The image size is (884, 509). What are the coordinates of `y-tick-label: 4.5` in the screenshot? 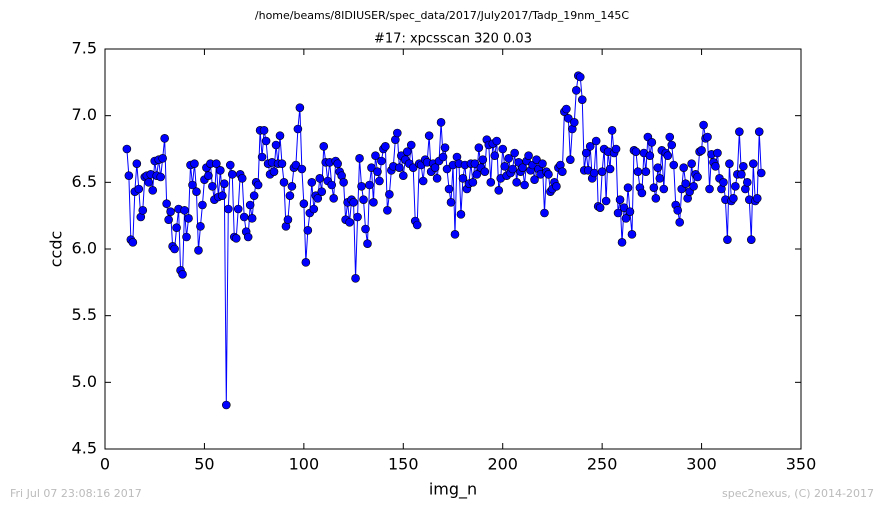 It's located at (84, 448).